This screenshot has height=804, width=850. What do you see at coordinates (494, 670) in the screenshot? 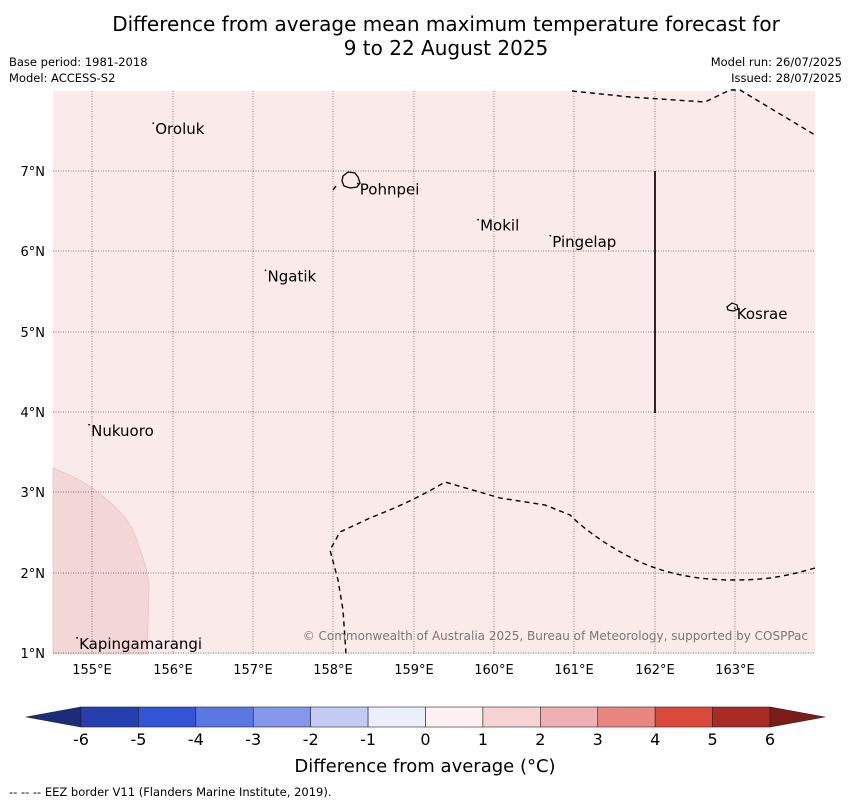
I see `lon-tick: 160°E` at bounding box center [494, 670].